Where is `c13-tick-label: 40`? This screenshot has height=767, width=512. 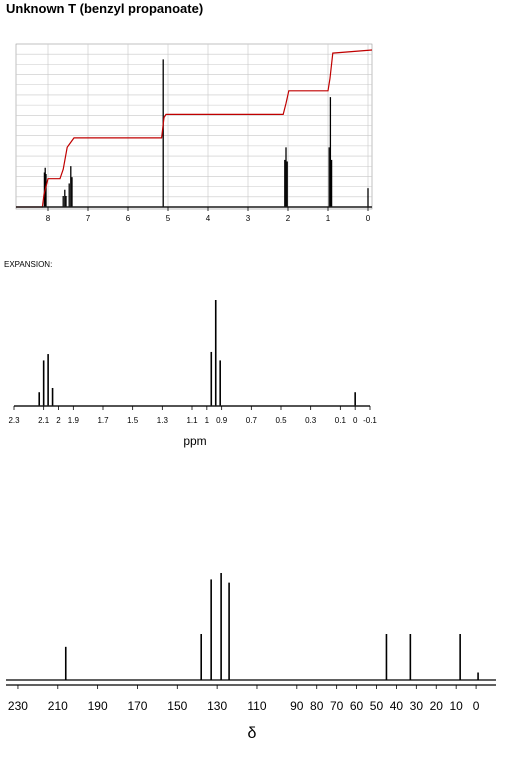
c13-tick-label: 40 is located at coordinates (397, 706).